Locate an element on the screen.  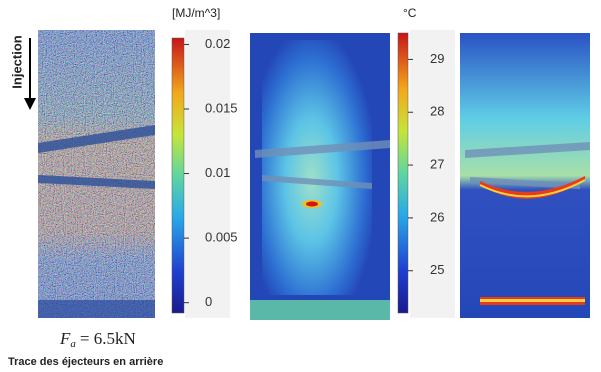
tick-label: 0 is located at coordinates (208, 301).